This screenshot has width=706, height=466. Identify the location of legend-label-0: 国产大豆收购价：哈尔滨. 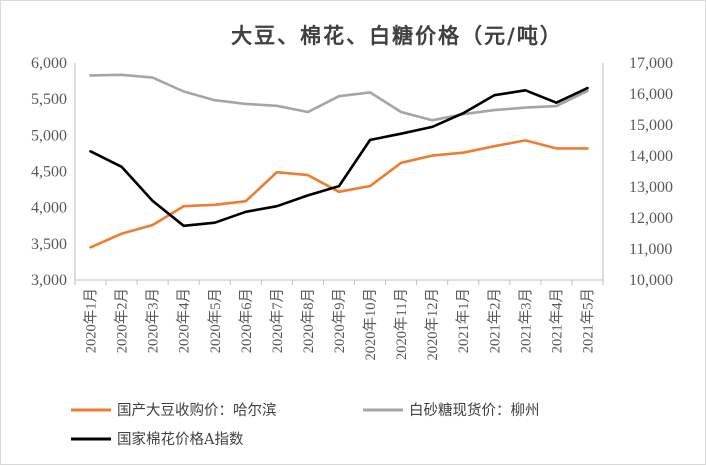
(197, 410).